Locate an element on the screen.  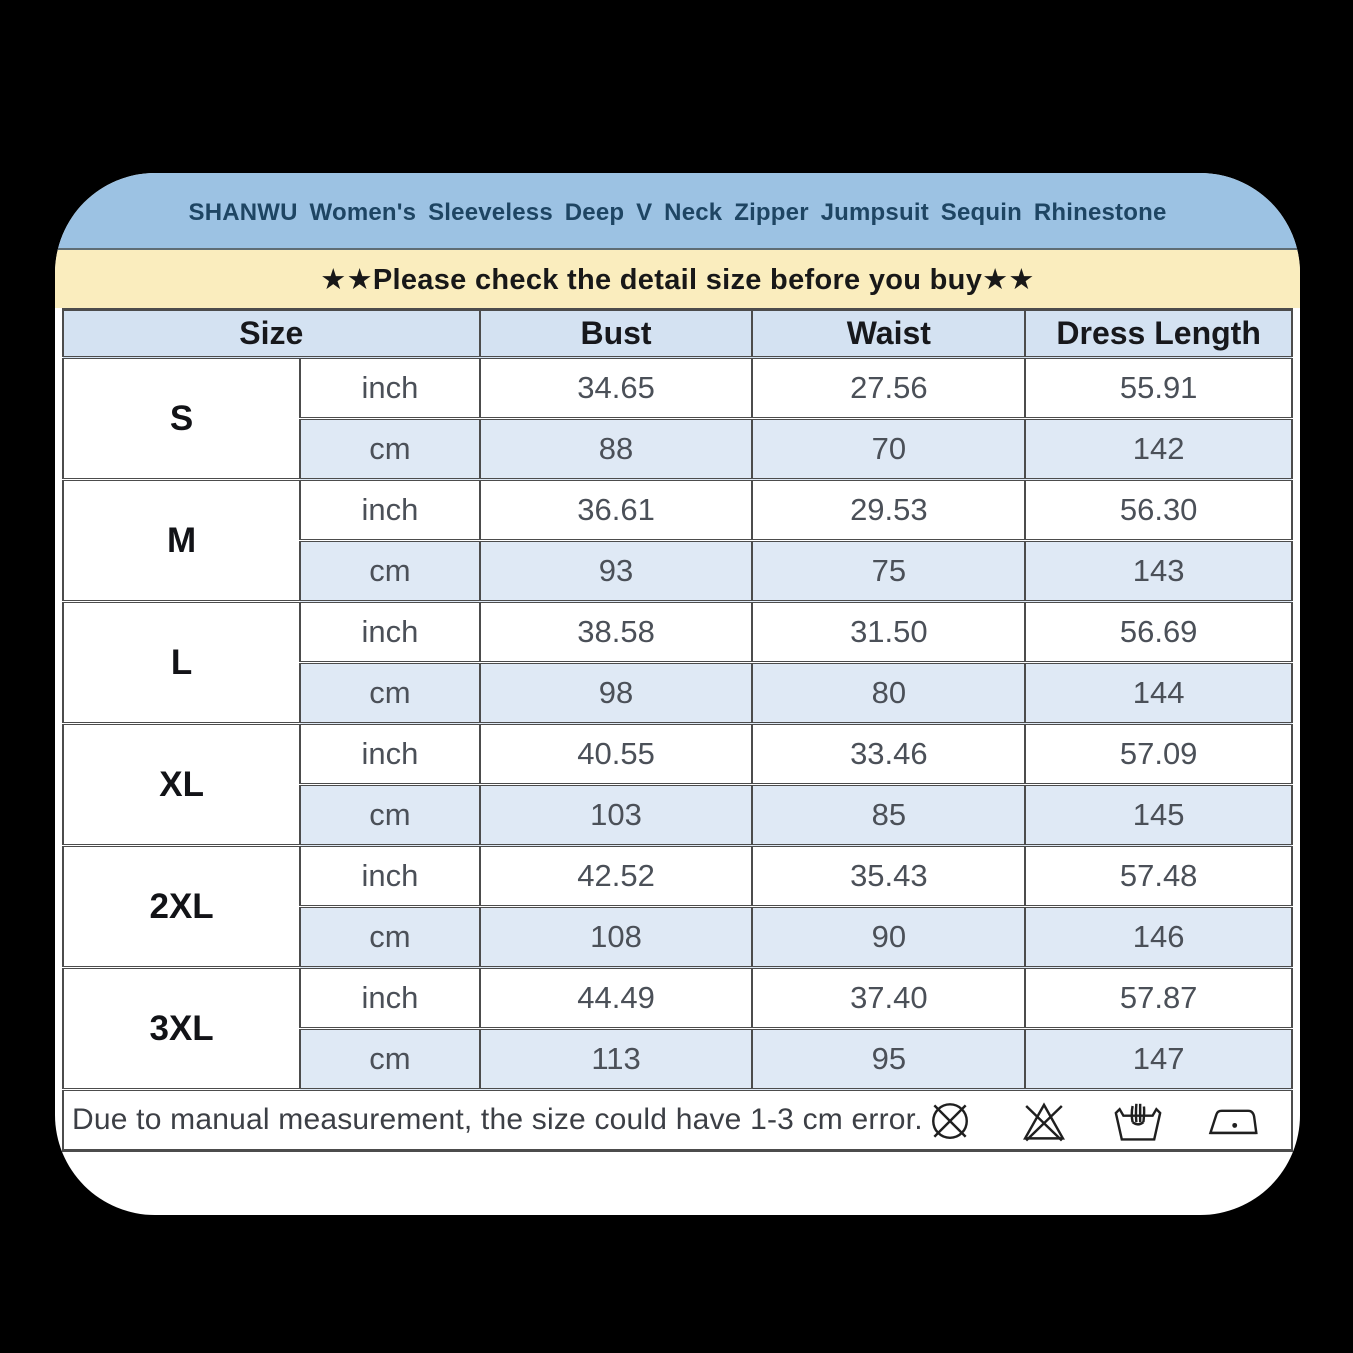
dress-length-value: 55.91 is located at coordinates (1158, 388).